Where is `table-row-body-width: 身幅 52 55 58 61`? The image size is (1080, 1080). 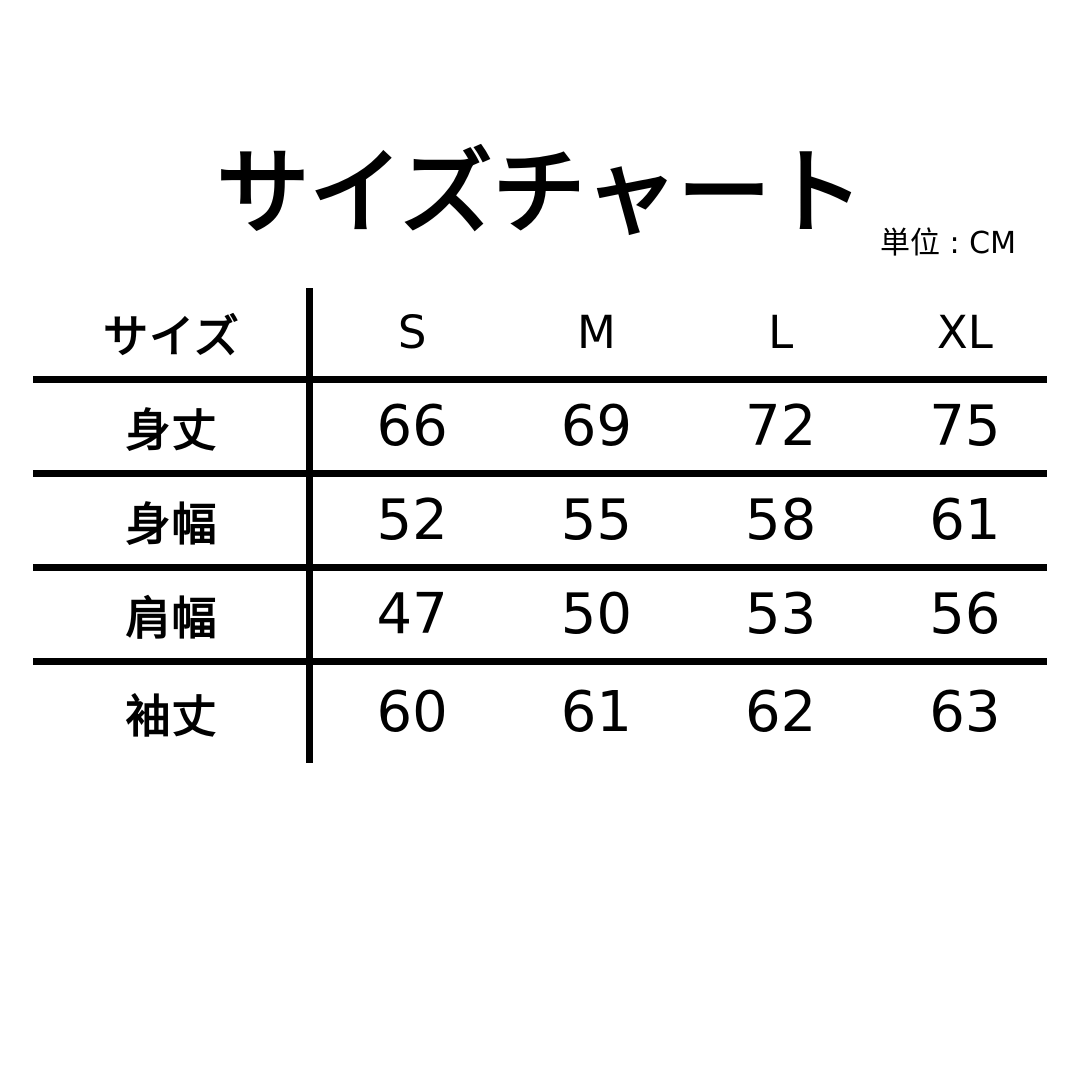
table-row-body-width: 身幅 52 55 58 61 is located at coordinates (540, 524).